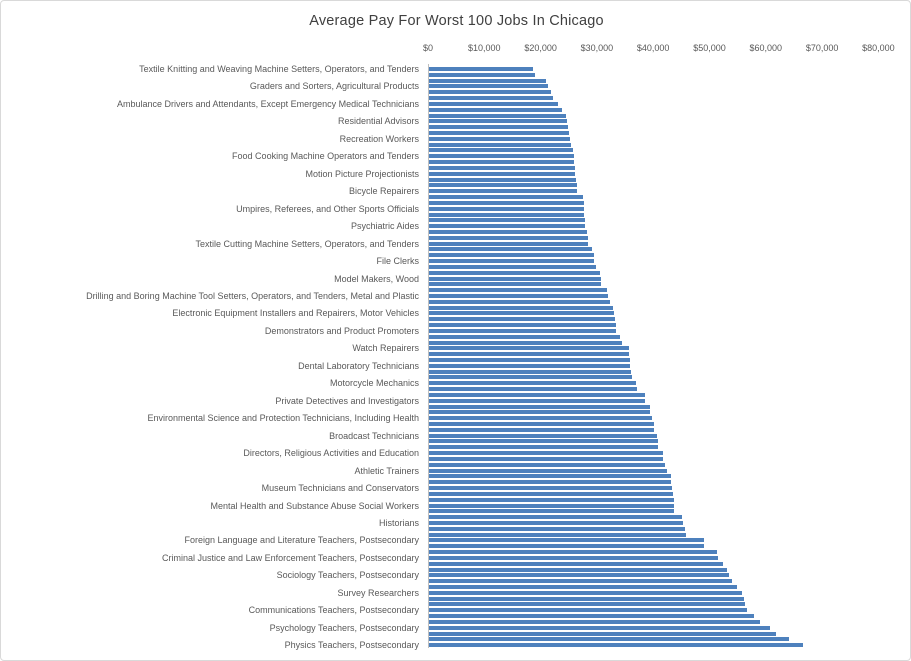  What do you see at coordinates (347, 575) in the screenshot?
I see `category-label: Sociology Teachers, Postsecondary` at bounding box center [347, 575].